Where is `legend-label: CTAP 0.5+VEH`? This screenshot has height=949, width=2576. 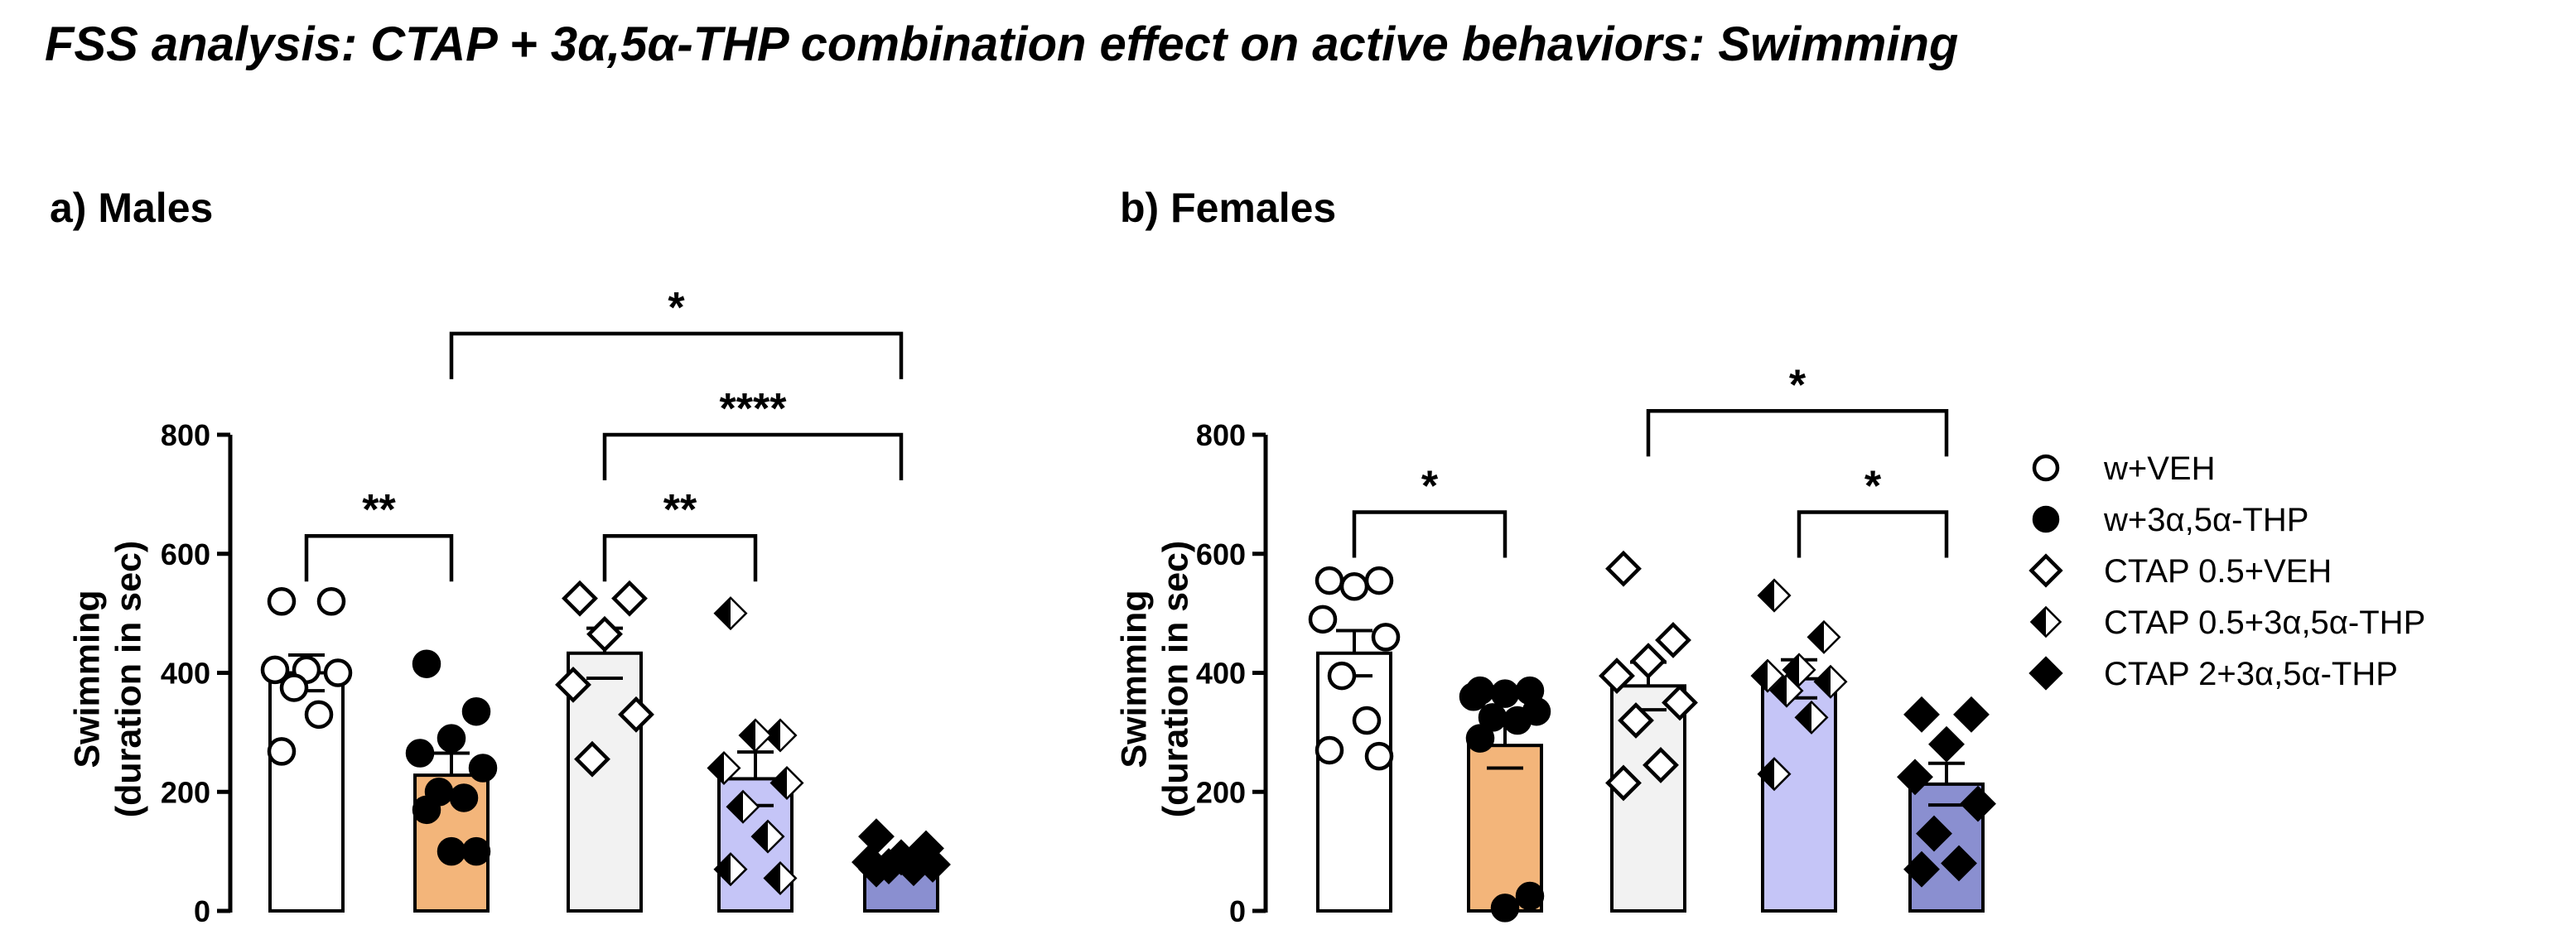 legend-label: CTAP 0.5+VEH is located at coordinates (2218, 571).